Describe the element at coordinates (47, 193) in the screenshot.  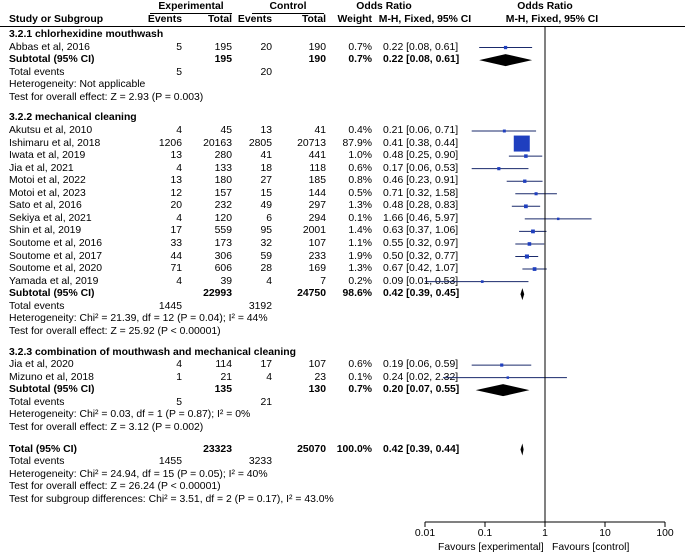
I see `study-name: Motoi et al, 2023` at that location.